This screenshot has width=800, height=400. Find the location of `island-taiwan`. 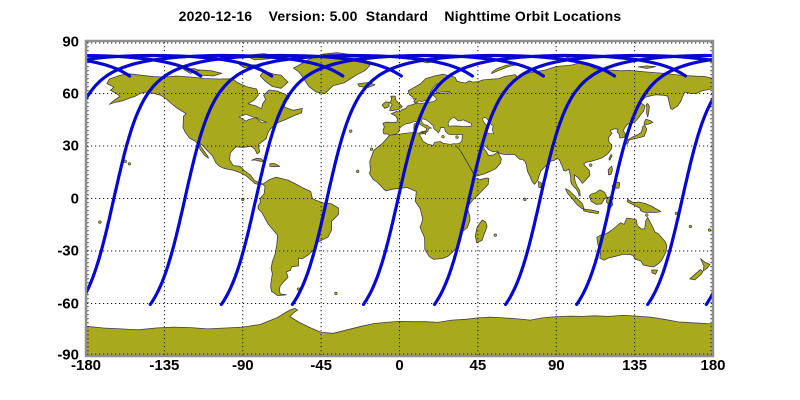

island-taiwan is located at coordinates (610, 157).